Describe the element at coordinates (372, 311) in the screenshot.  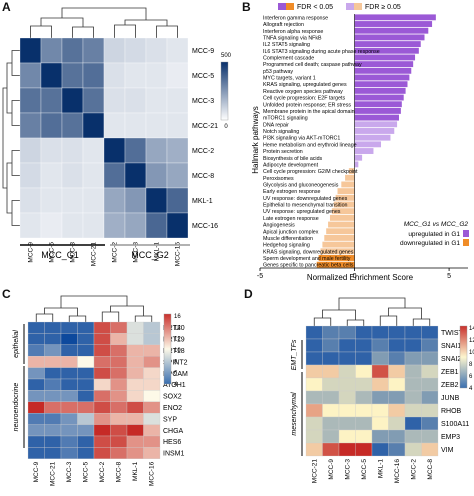
I see `column-dendrogram` at that location.